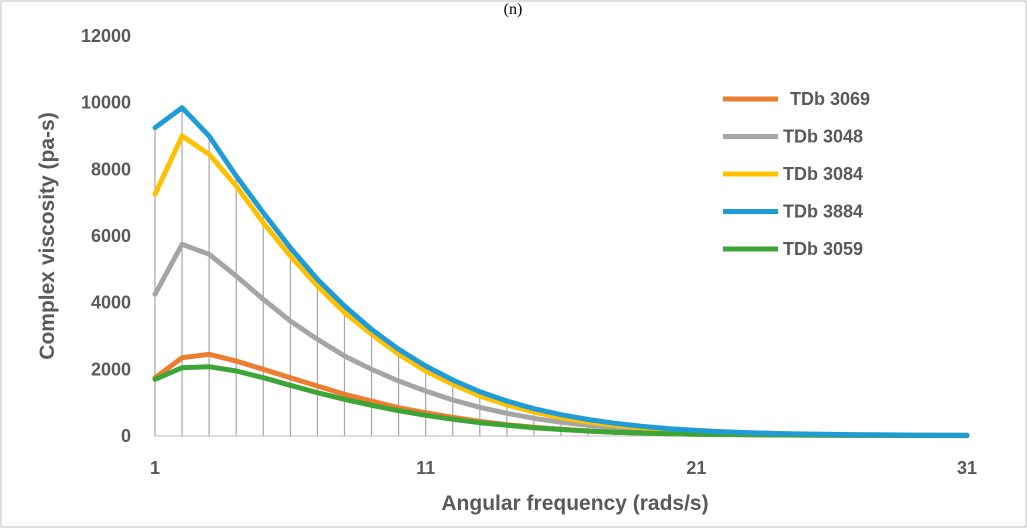 The image size is (1027, 528). What do you see at coordinates (106, 36) in the screenshot?
I see `y-tick-label: 12000` at bounding box center [106, 36].